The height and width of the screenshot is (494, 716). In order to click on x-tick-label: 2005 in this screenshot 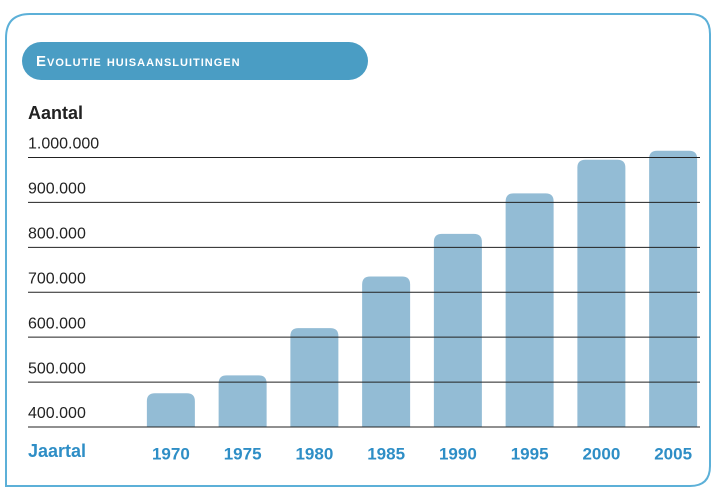, I will do `click(673, 453)`.